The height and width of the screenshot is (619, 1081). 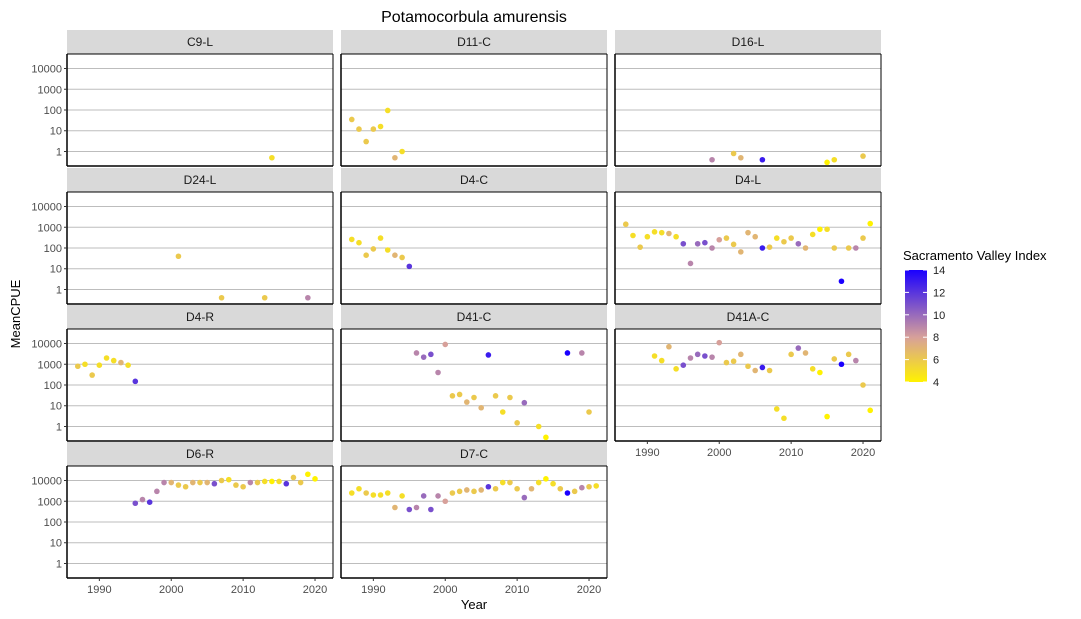 I want to click on legend-tick-label: 10, so click(x=939, y=316).